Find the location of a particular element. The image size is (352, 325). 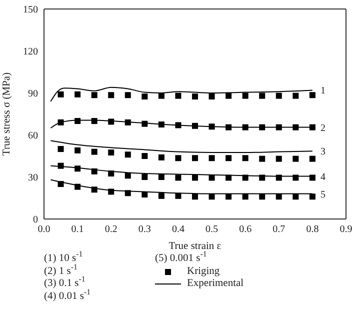

text: (4) 0.01 s$^{-1}$ is located at coordinates (67, 295).